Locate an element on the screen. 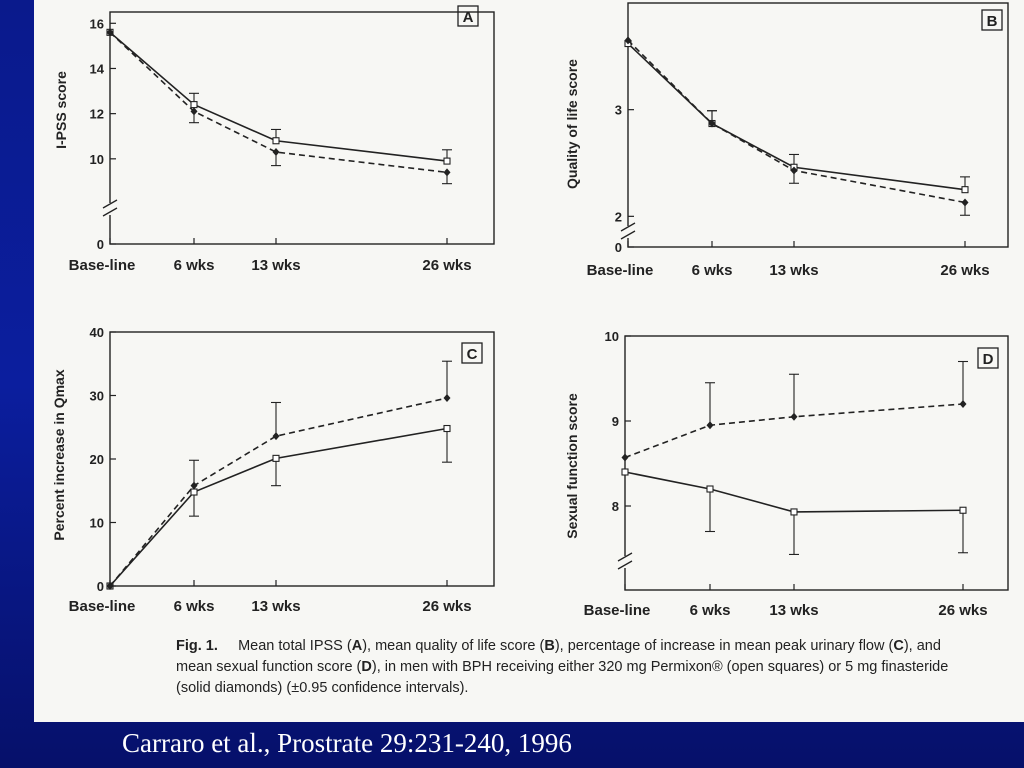 The height and width of the screenshot is (768, 1024). caption-fig-label: Fig. 1. is located at coordinates (197, 646).